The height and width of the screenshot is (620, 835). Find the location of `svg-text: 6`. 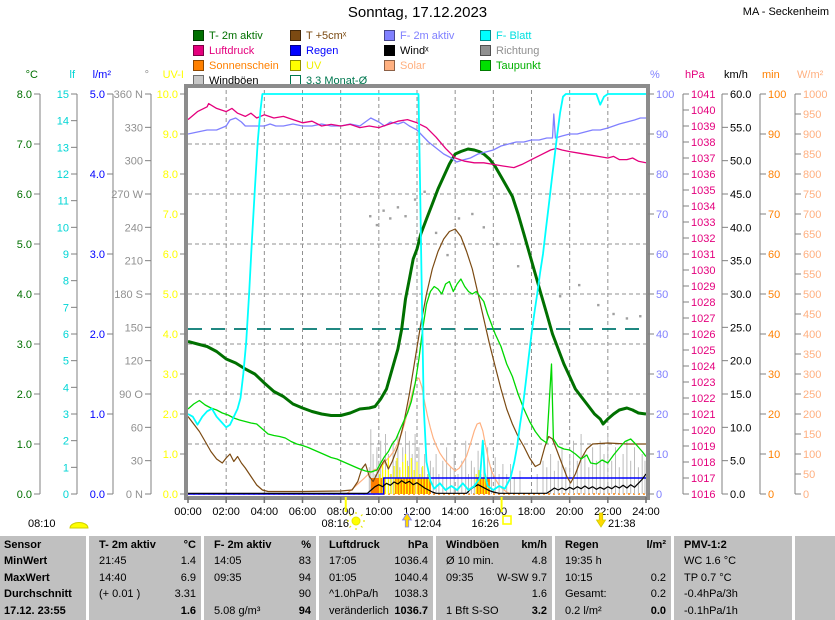

svg-text: 6 is located at coordinates (66, 335).